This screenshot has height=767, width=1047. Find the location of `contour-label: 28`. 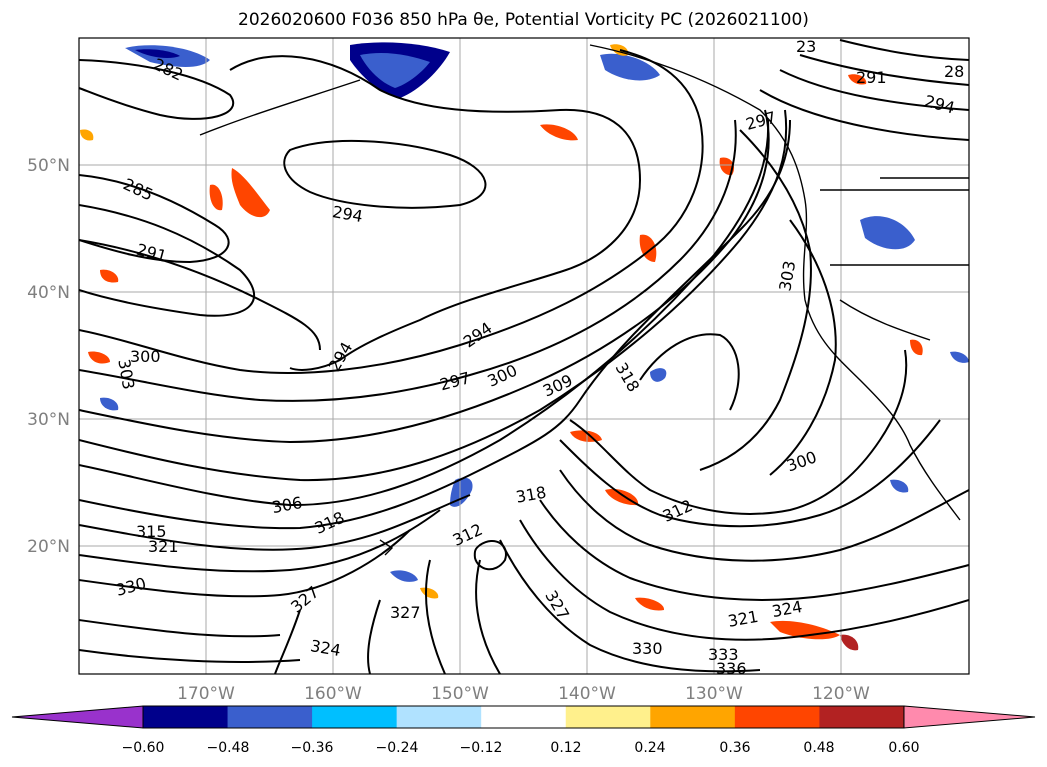

contour-label: 28 is located at coordinates (954, 71).